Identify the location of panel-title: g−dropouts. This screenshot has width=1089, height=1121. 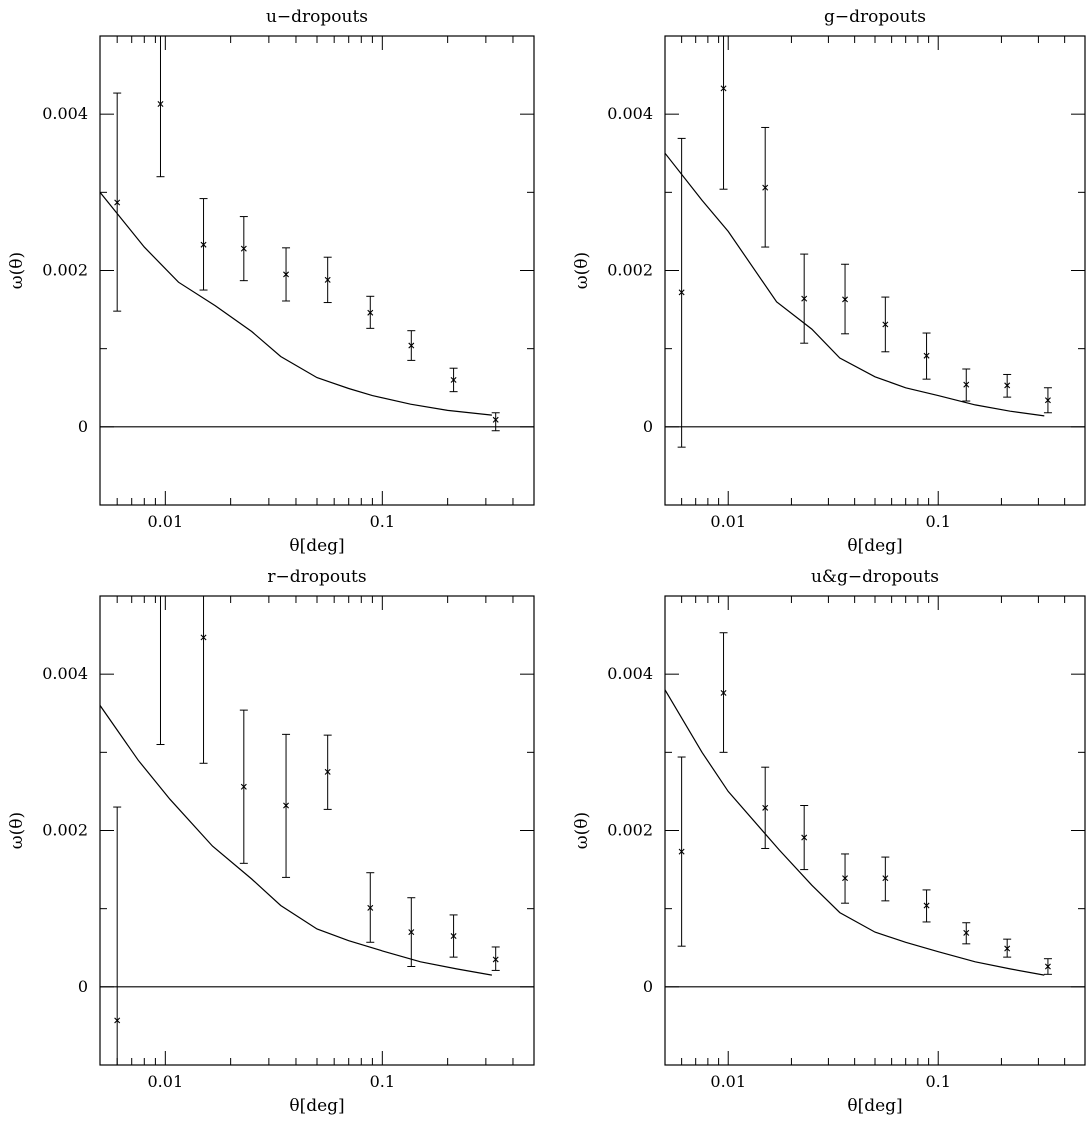
(875, 17).